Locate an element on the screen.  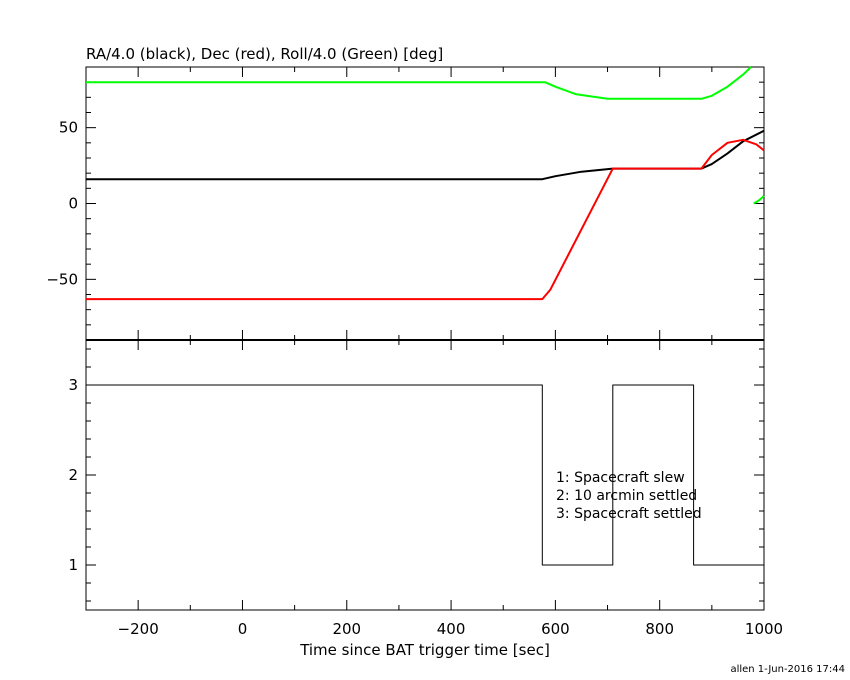
top-y-tick-label: −50 is located at coordinates (62, 279).